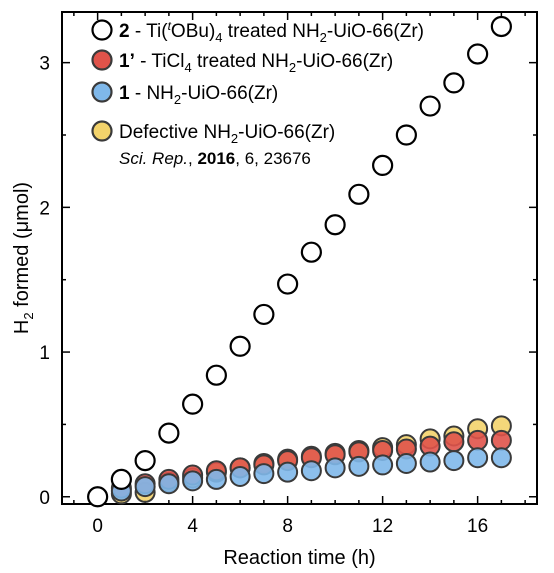 This screenshot has height=573, width=554. What do you see at coordinates (382, 526) in the screenshot?
I see `x-tick-label: 12` at bounding box center [382, 526].